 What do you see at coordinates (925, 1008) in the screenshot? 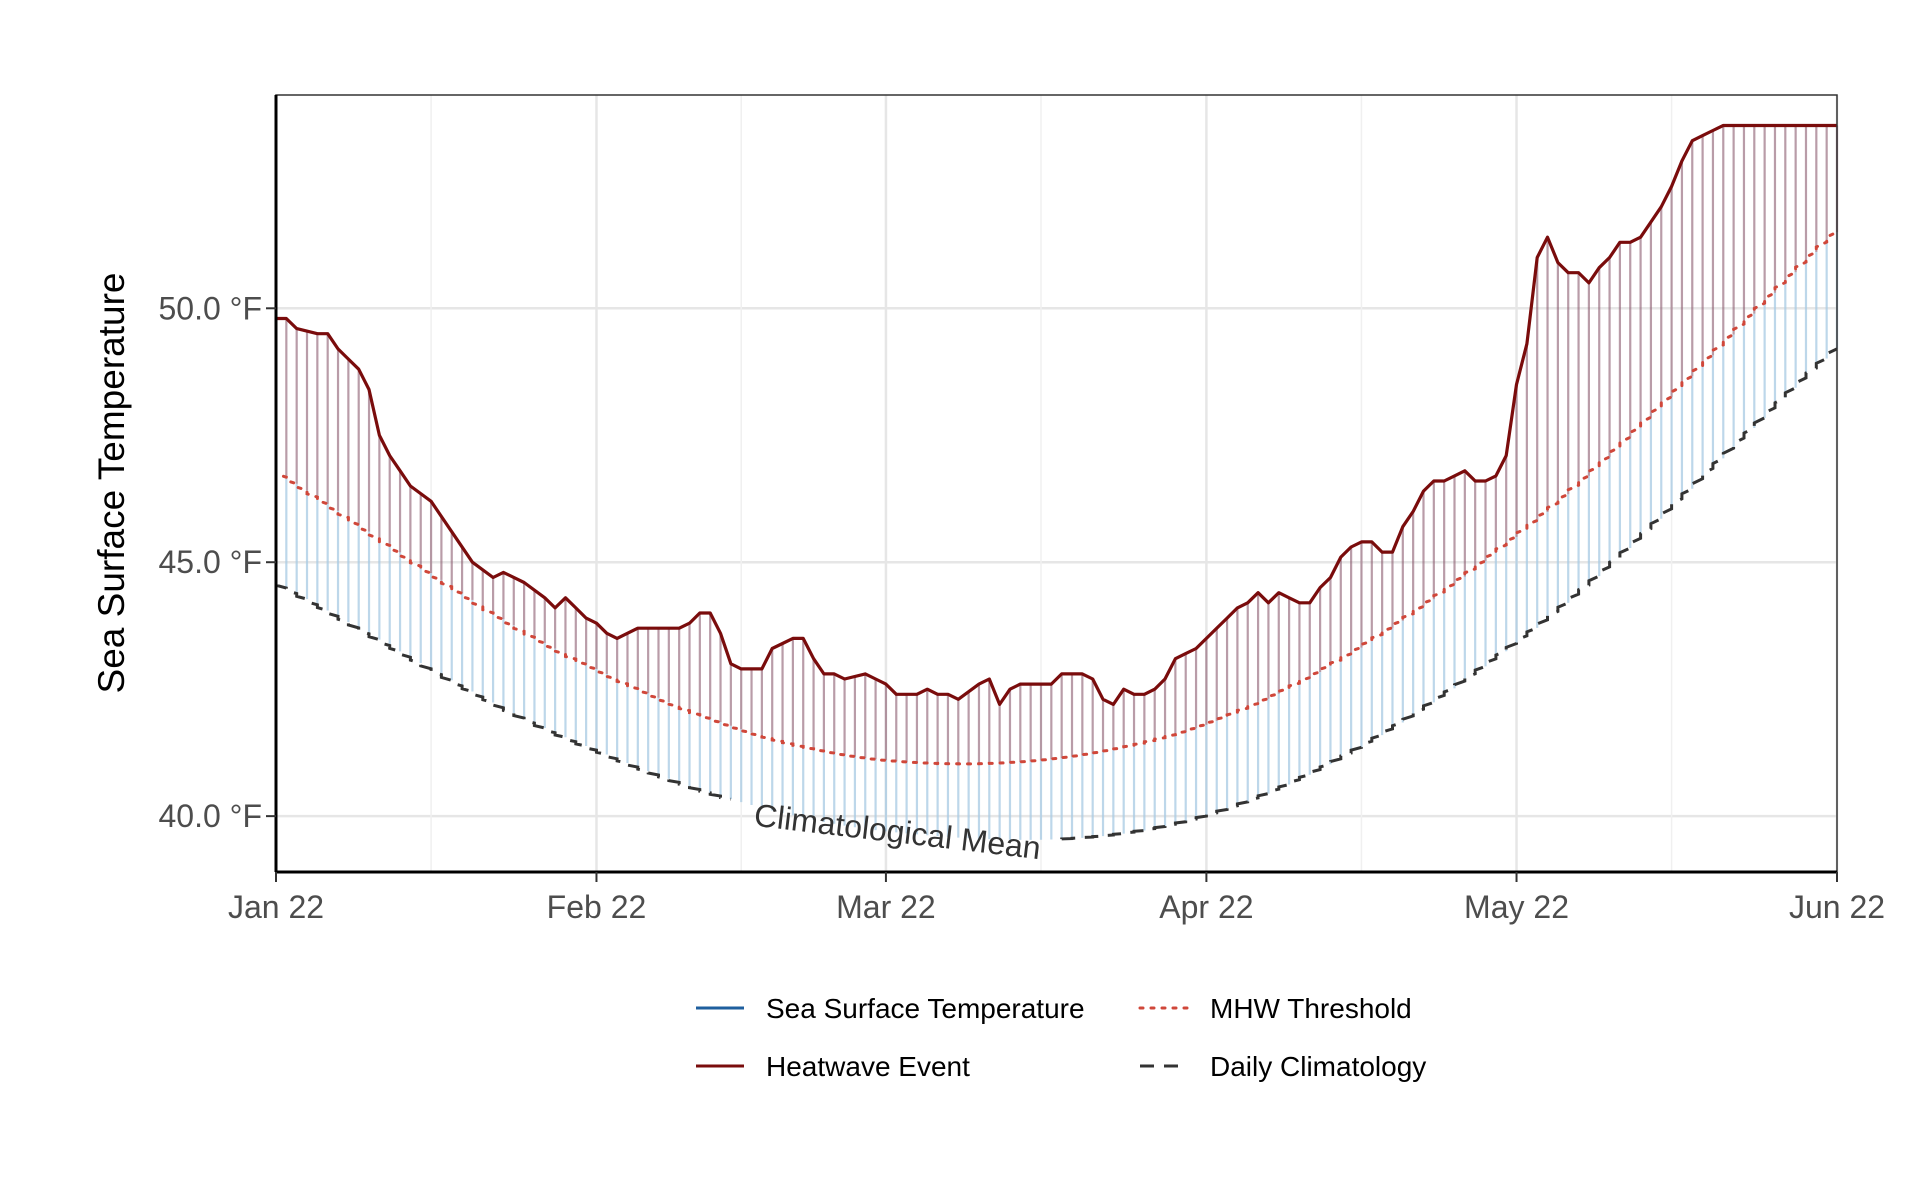
I see `legend-label-sst: Sea Surface Temperature` at bounding box center [925, 1008].